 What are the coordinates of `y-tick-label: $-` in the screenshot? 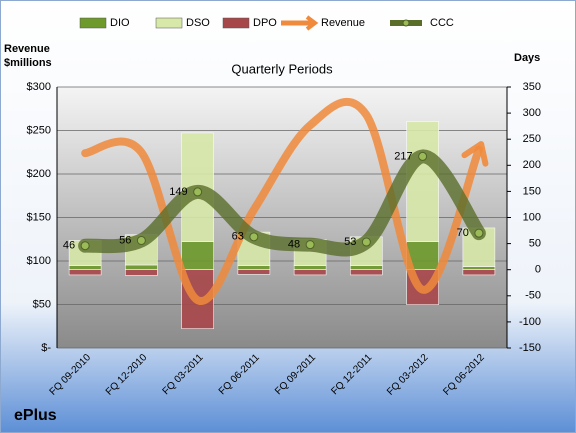 It's located at (46, 348).